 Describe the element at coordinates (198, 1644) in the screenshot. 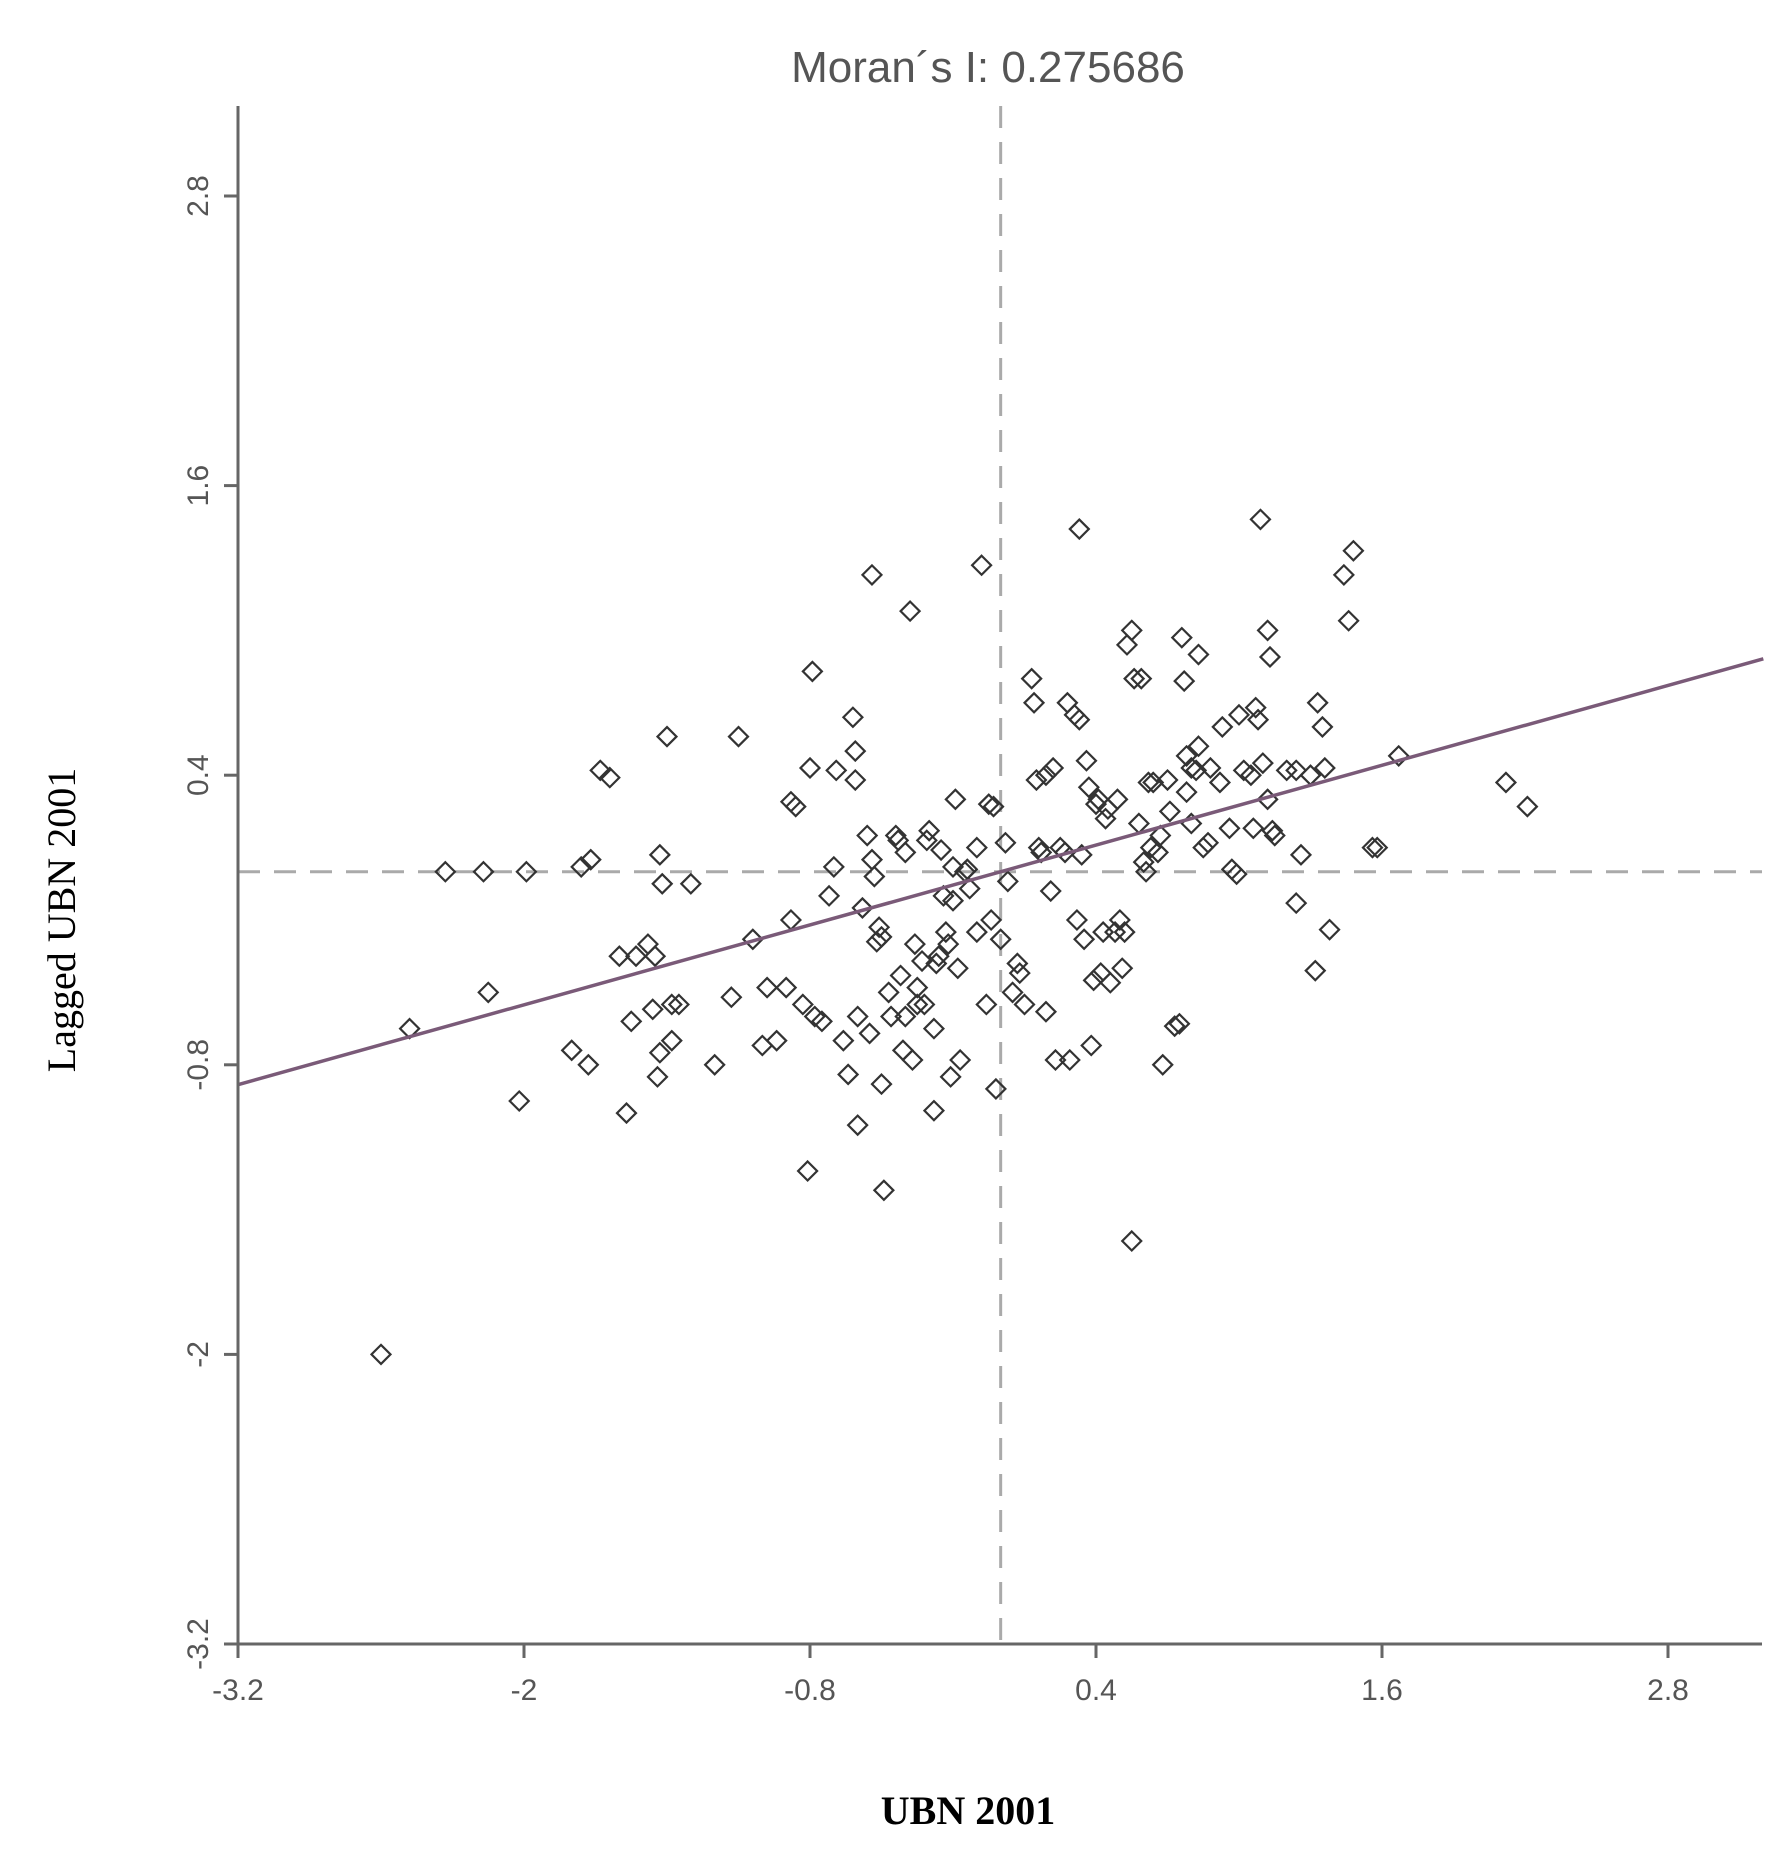

I see `y-tick-label: -3.2` at that location.